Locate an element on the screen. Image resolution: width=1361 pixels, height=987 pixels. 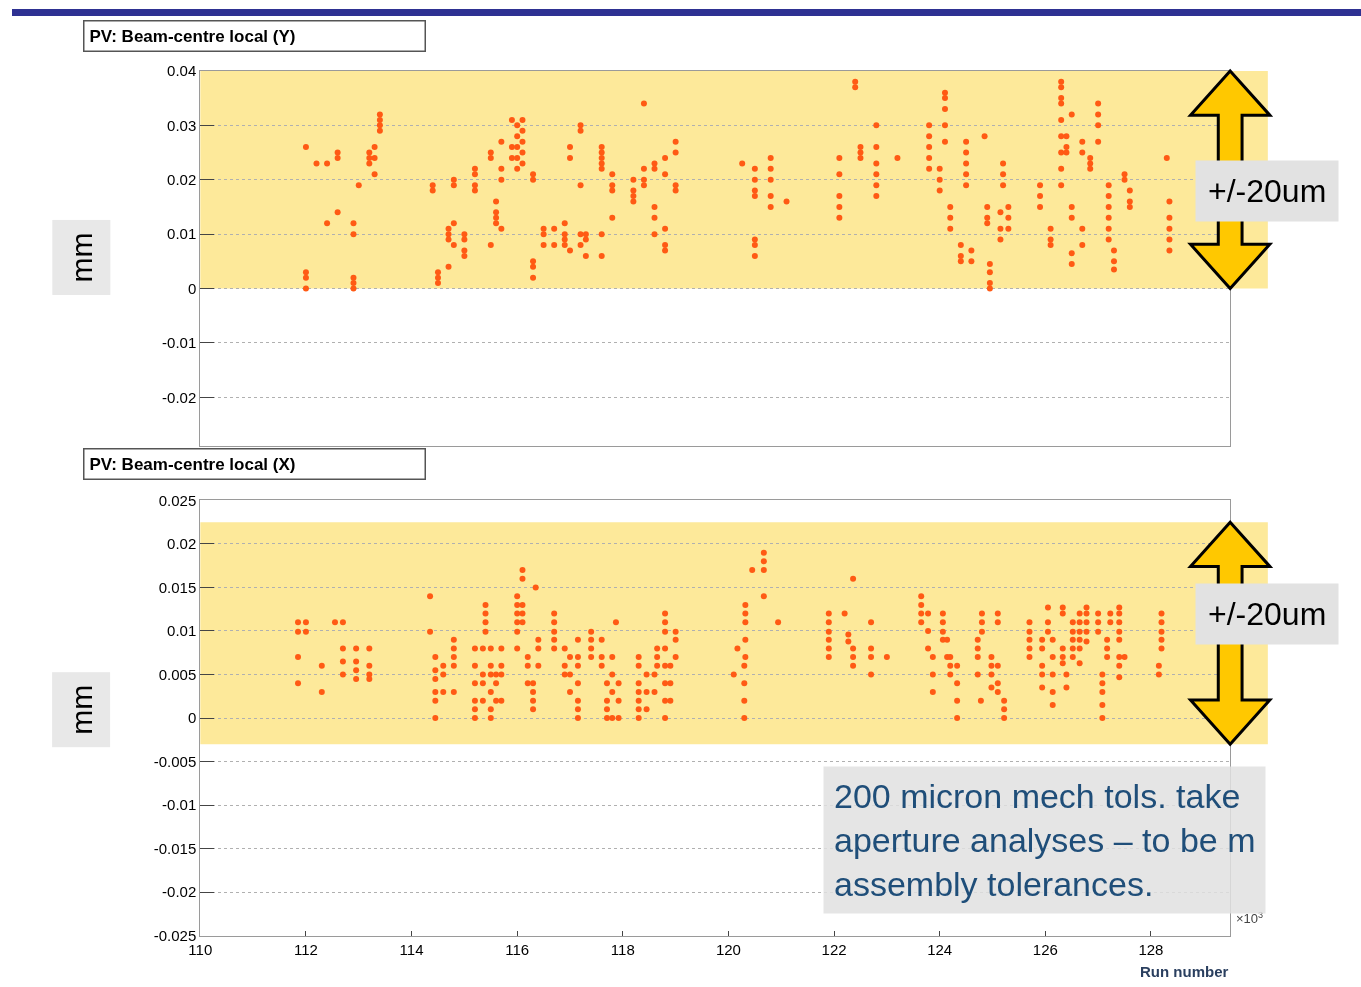
x-tick-label: 122 is located at coordinates (834, 949).